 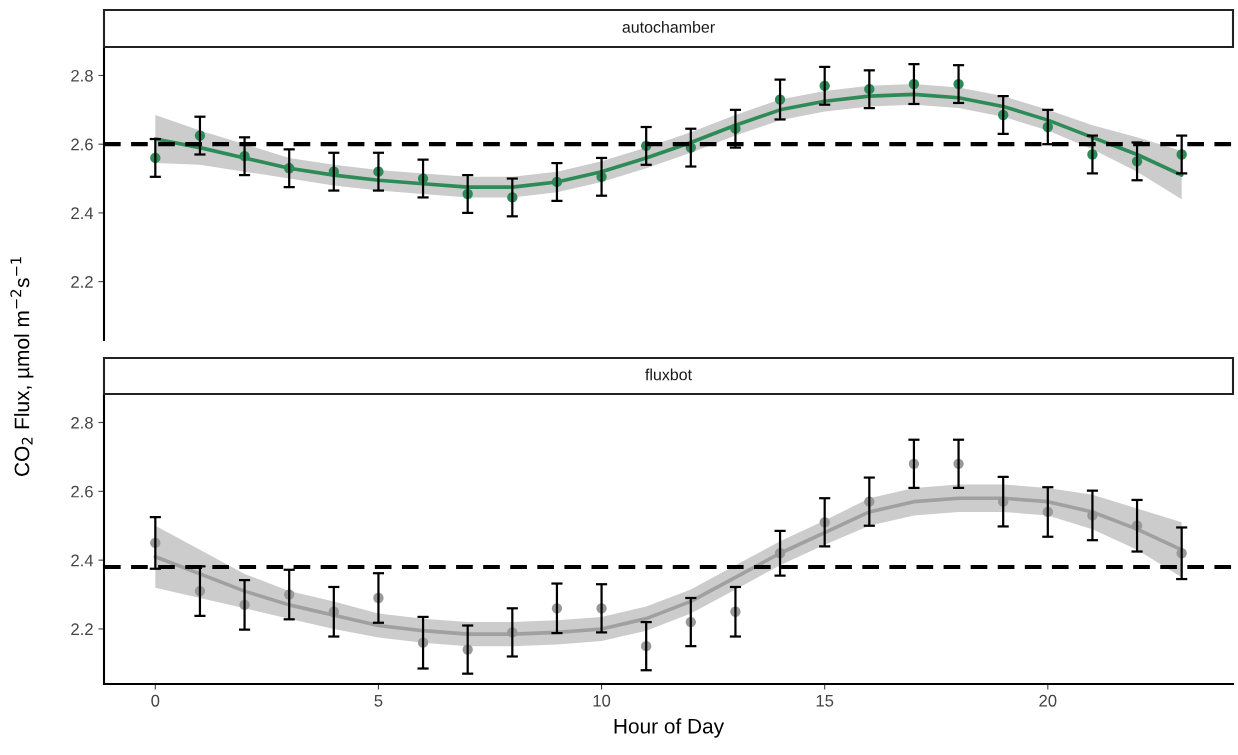 I want to click on x-tick-label: 20, so click(x=1048, y=700).